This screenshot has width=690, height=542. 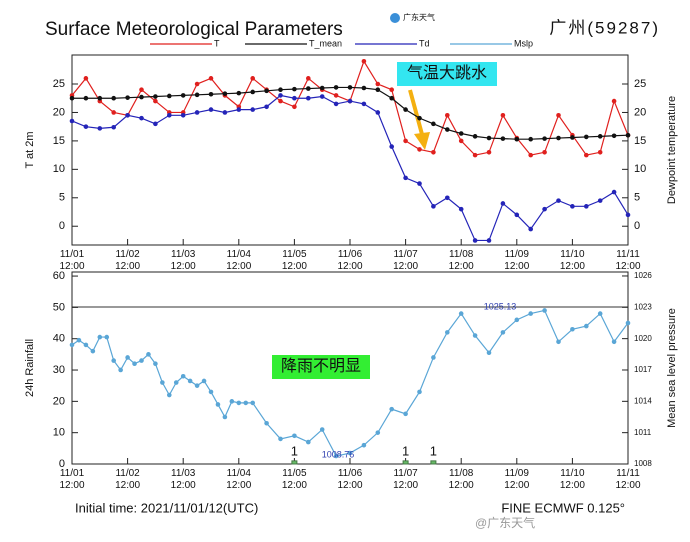 I want to click on logo-text: 广东天气, so click(x=419, y=17).